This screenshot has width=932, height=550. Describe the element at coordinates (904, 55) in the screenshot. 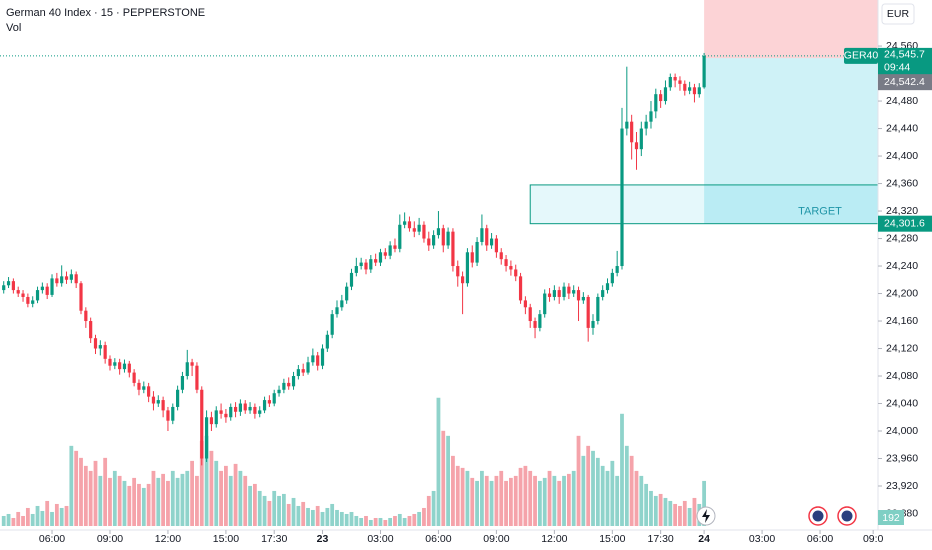

I see `last-price-label: 24,545.7` at that location.